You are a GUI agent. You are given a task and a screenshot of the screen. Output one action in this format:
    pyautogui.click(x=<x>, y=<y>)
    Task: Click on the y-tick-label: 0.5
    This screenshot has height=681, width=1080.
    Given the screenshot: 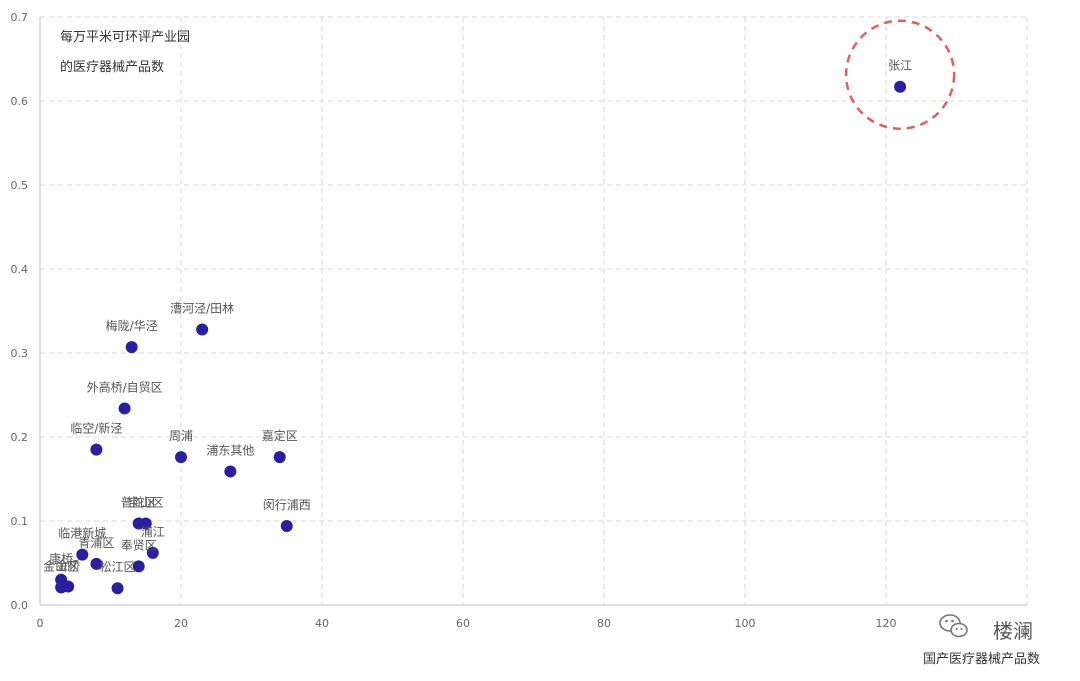 What is the action you would take?
    pyautogui.click(x=20, y=185)
    